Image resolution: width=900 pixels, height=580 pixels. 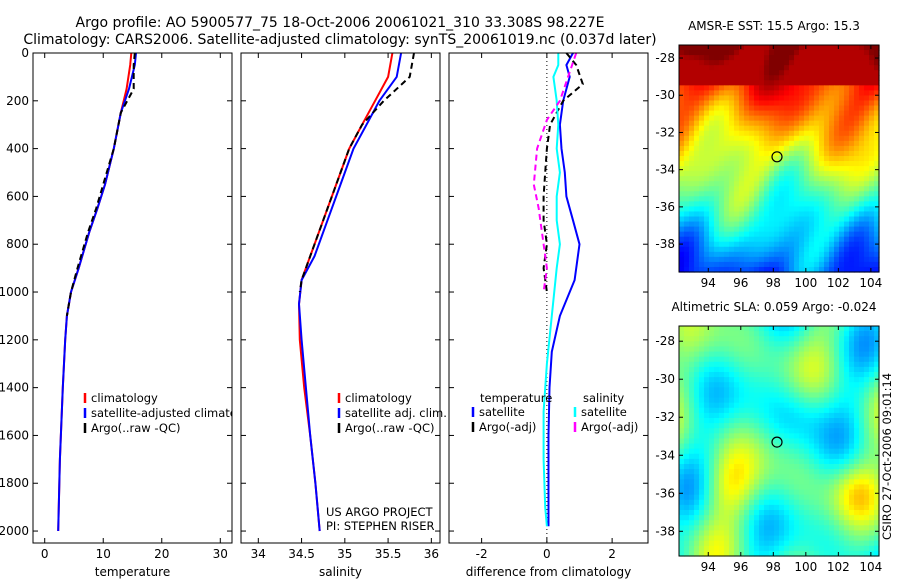 I want to click on x-tick-label: 96, so click(x=740, y=283).